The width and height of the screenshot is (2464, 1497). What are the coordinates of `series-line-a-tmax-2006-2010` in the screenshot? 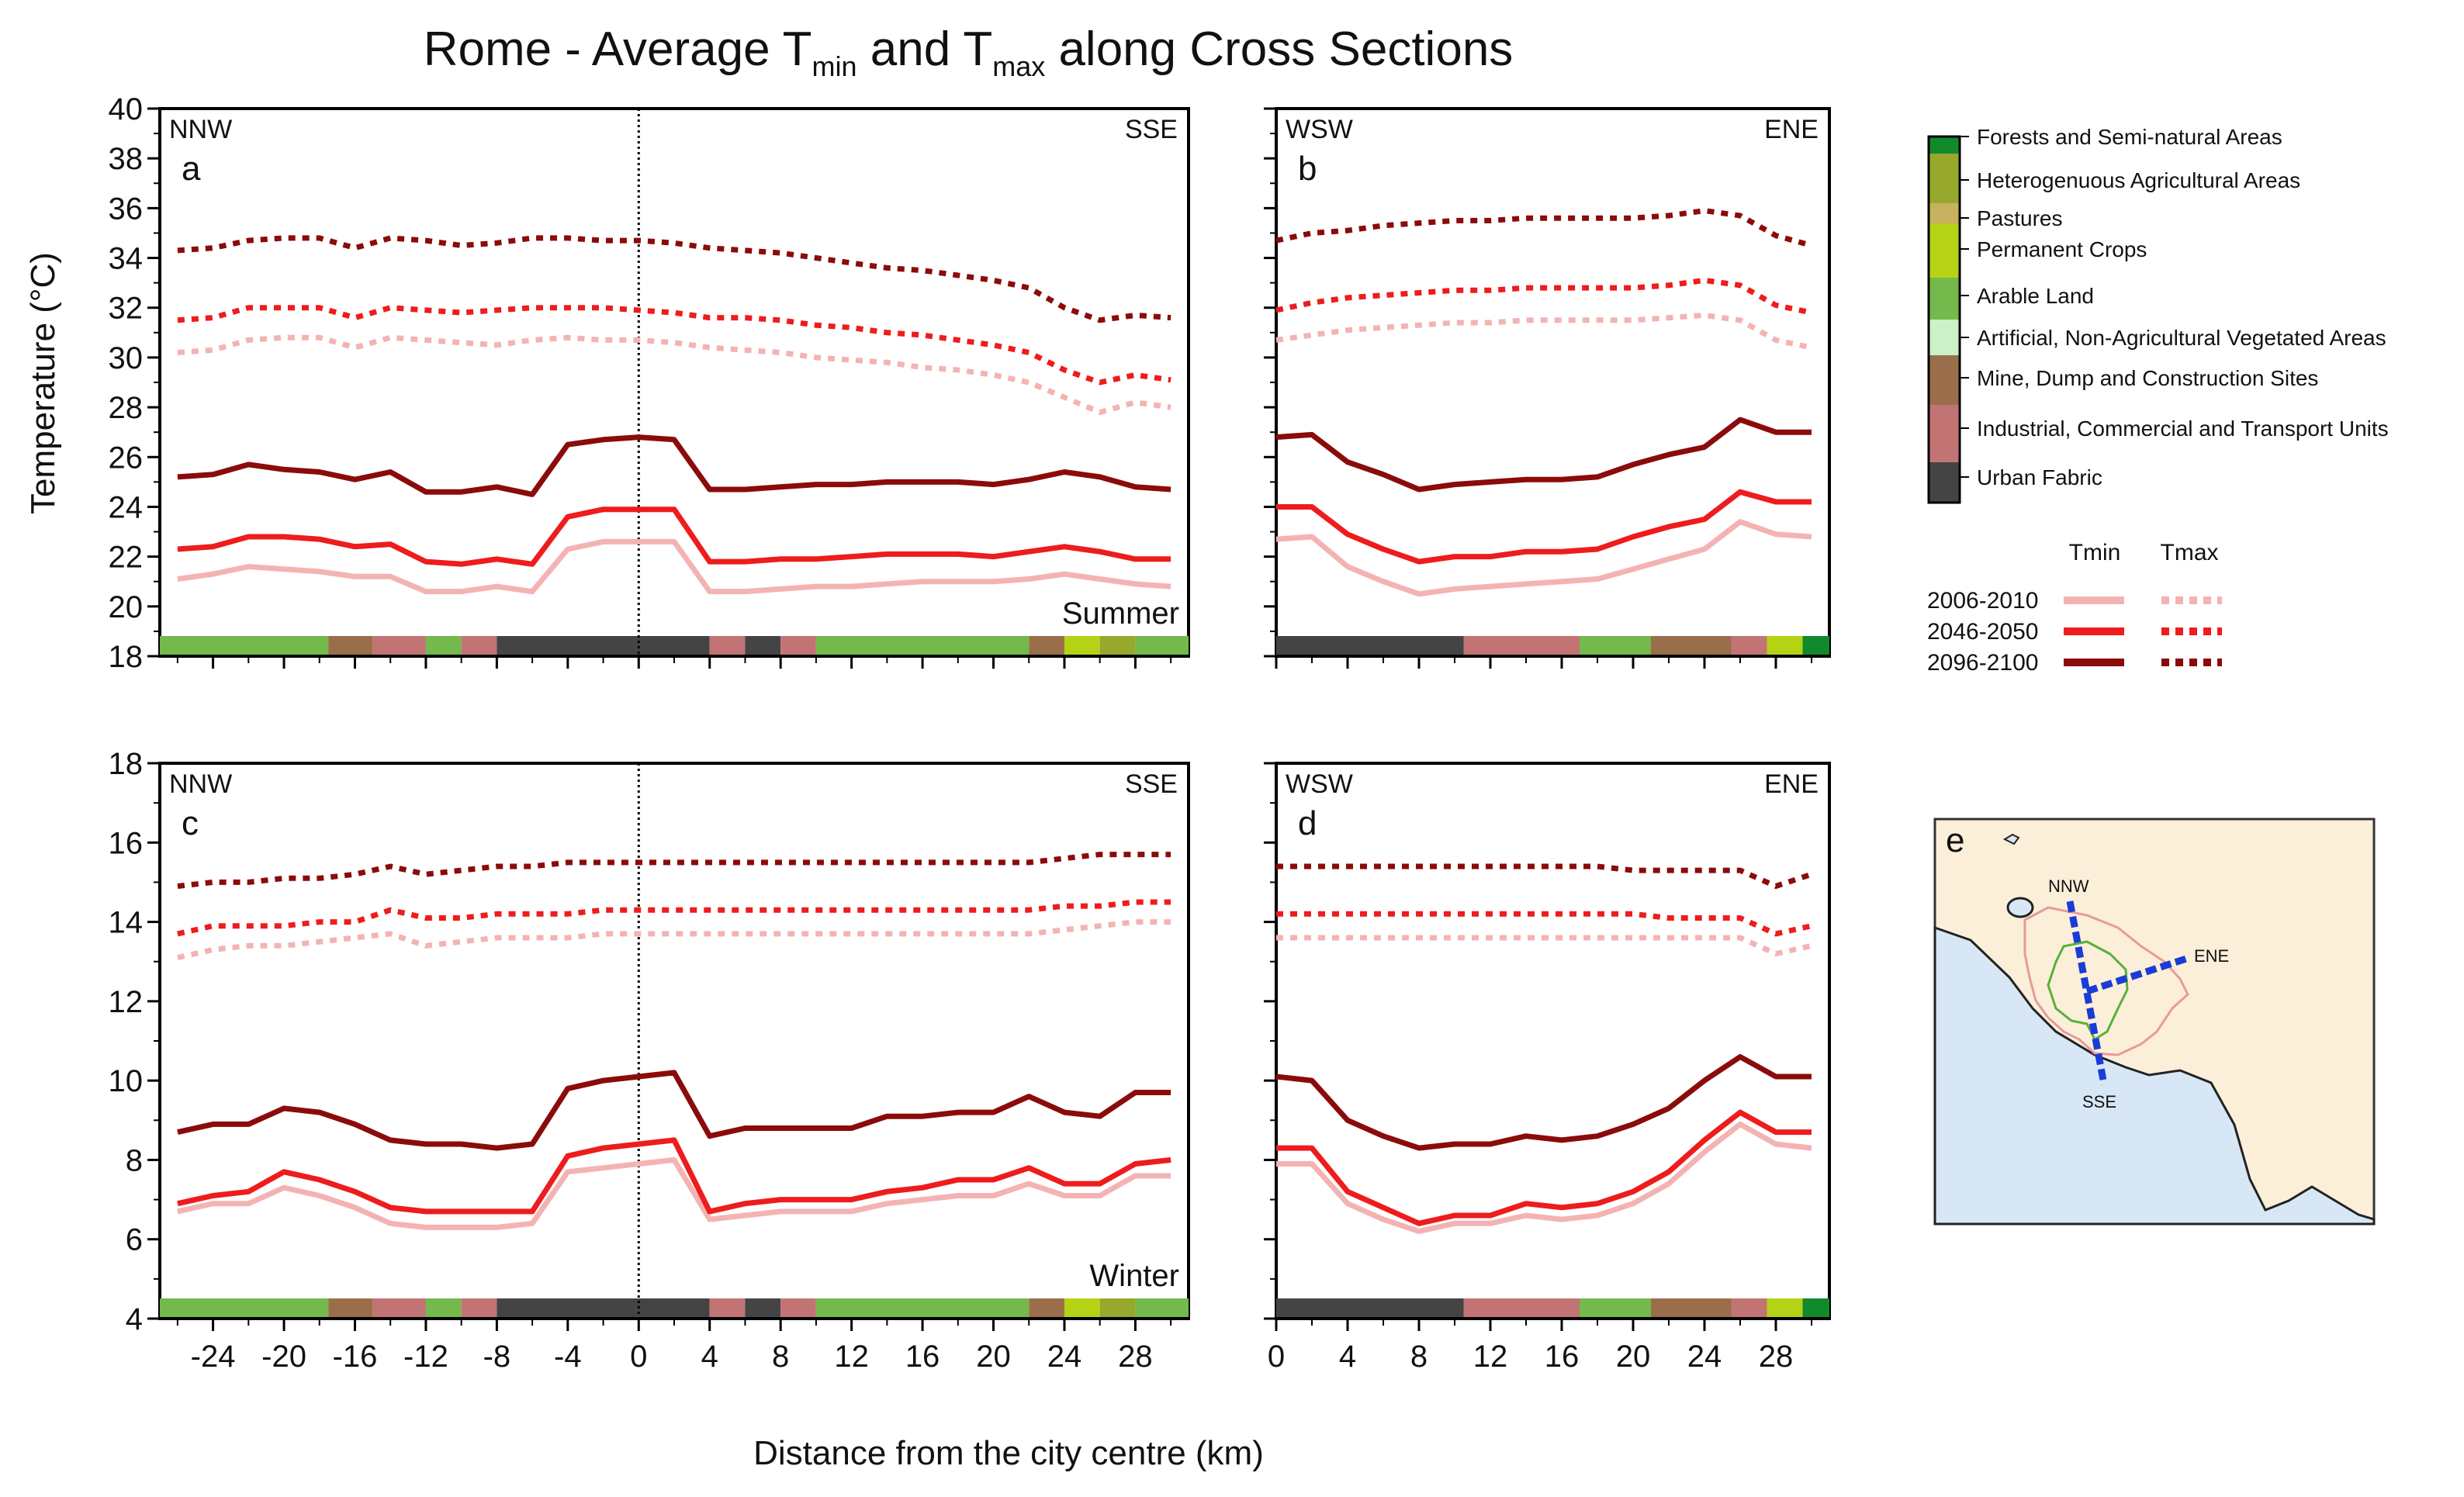 It's located at (674, 375).